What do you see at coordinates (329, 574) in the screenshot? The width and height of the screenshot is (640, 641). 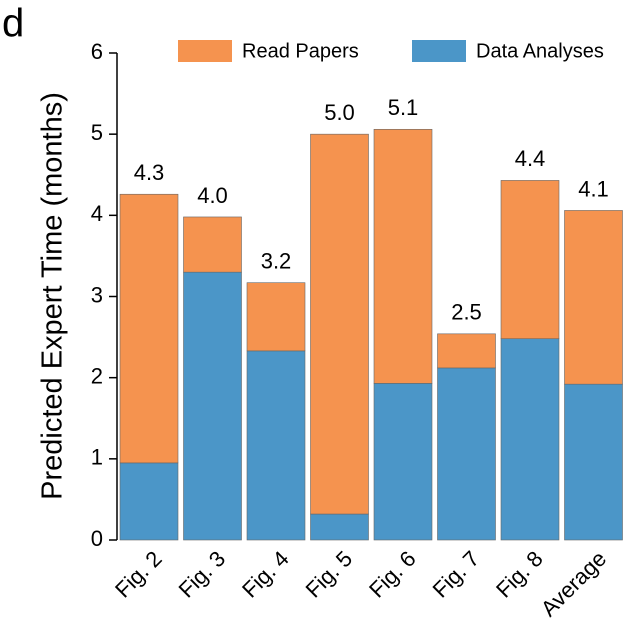 I see `x-tick-label: Fig. 5` at bounding box center [329, 574].